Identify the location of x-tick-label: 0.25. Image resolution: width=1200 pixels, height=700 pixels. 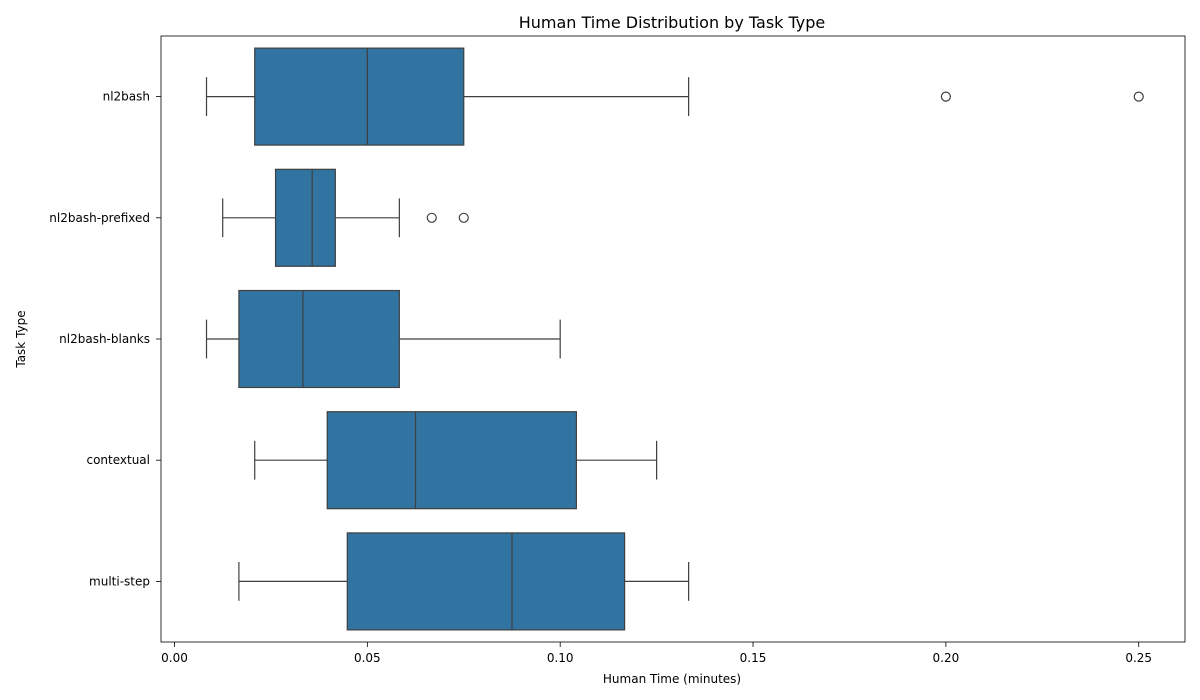
(1138, 658).